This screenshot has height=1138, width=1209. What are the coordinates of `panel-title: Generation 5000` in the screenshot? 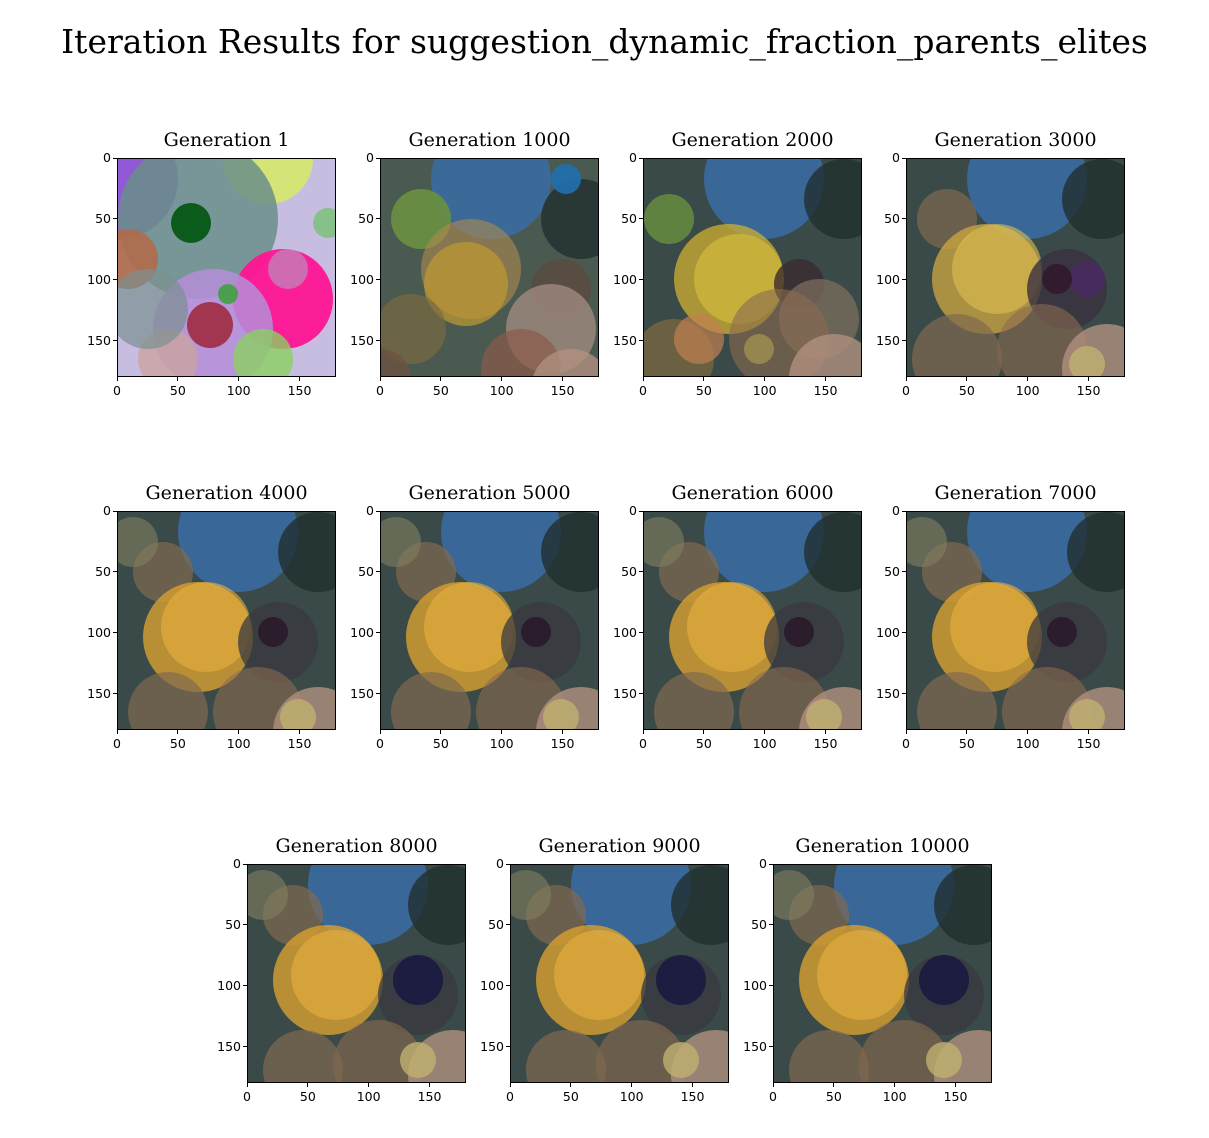 It's located at (489, 493).